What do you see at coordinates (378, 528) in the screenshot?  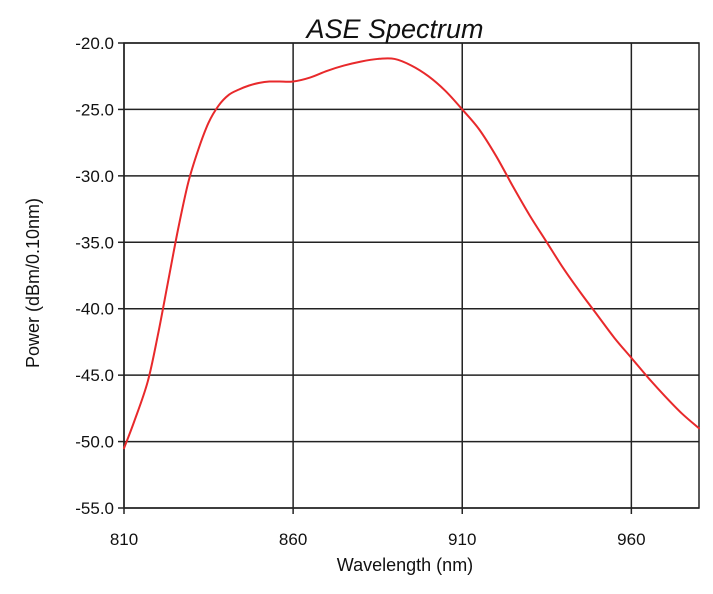 I see `x-axis-ticks: 810 860 910 960` at bounding box center [378, 528].